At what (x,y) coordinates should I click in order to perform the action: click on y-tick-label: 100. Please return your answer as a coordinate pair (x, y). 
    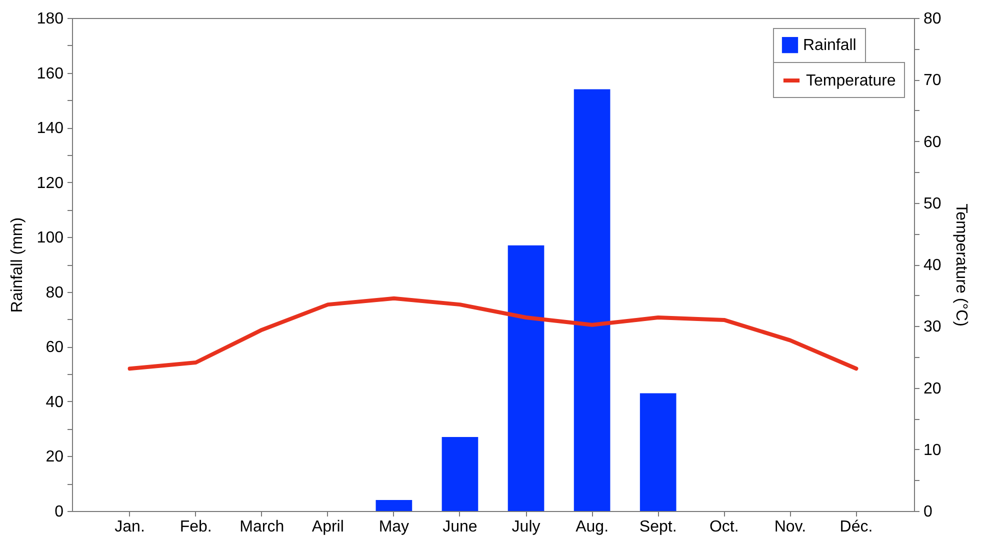
    Looking at the image, I should click on (50, 238).